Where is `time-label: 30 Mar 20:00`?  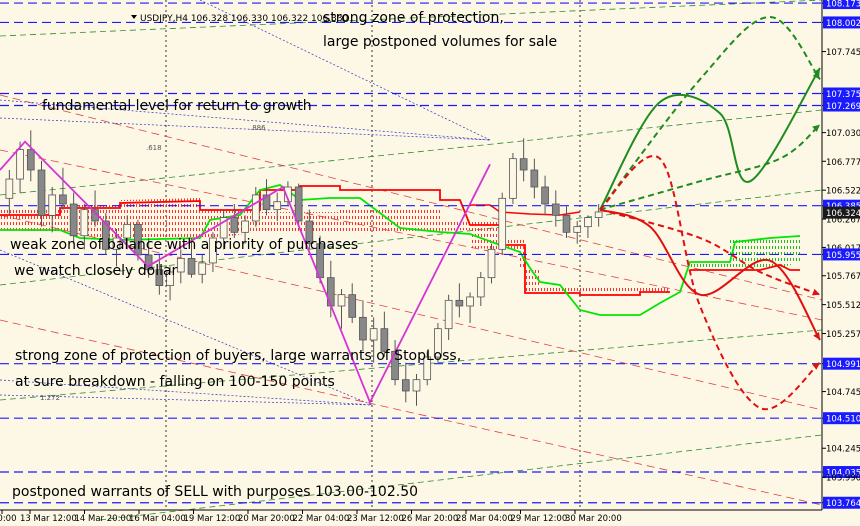
time-label: 30 Mar 20:00 is located at coordinates (593, 519).